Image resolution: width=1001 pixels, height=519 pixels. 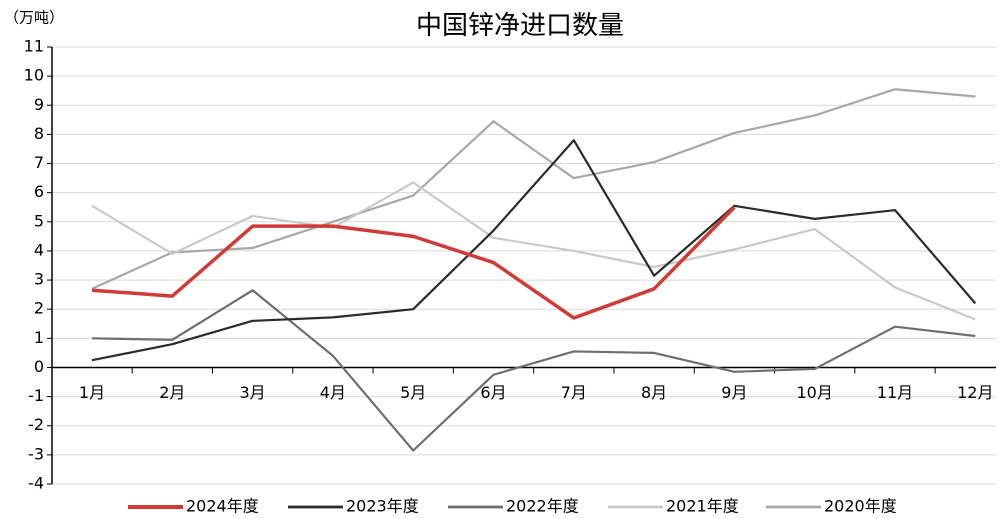 What do you see at coordinates (34, 18) in the screenshot?
I see `y-unit: （万吨）` at bounding box center [34, 18].